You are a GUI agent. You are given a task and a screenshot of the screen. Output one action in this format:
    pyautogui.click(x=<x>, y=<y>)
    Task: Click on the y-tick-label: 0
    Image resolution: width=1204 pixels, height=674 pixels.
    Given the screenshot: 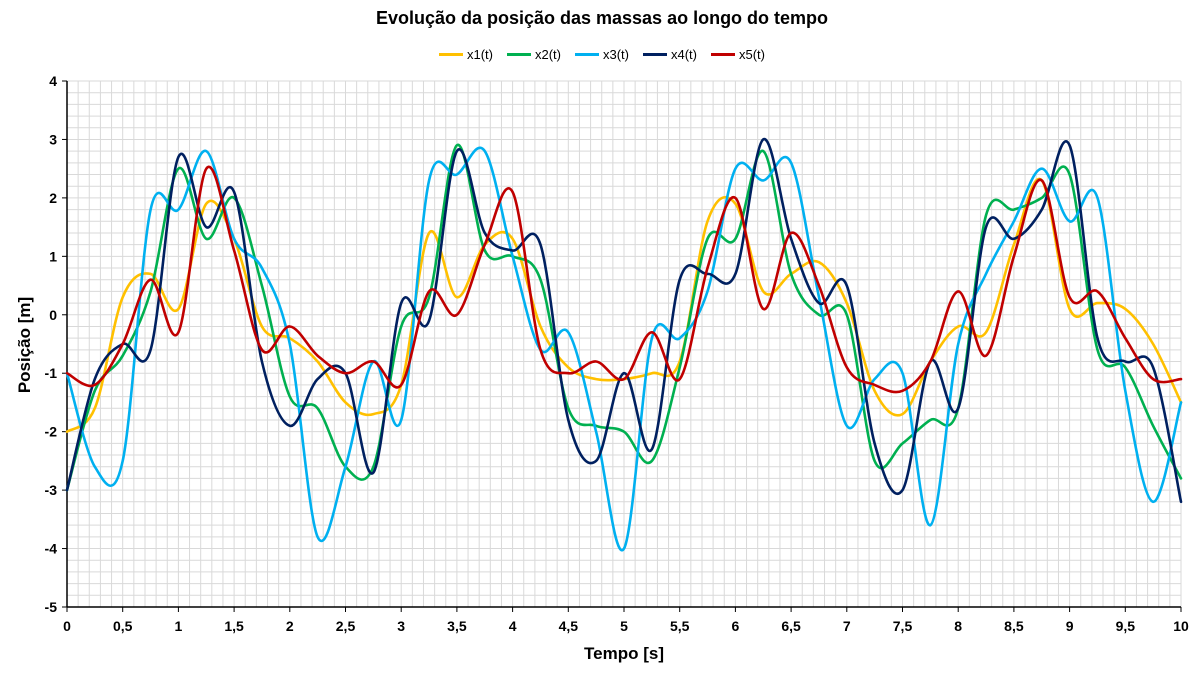 What is the action you would take?
    pyautogui.click(x=53, y=315)
    